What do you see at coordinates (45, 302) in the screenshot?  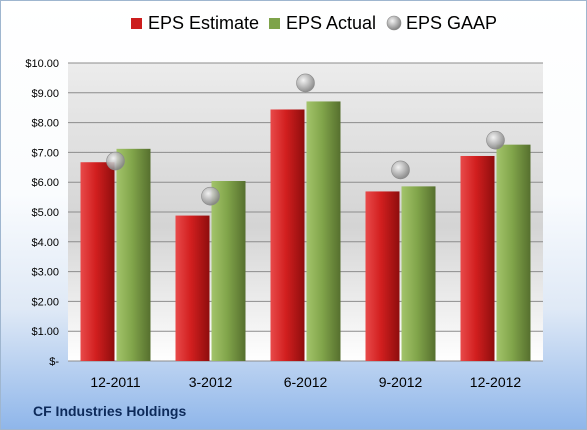 I see `y-tick-label: $2.00` at bounding box center [45, 302].